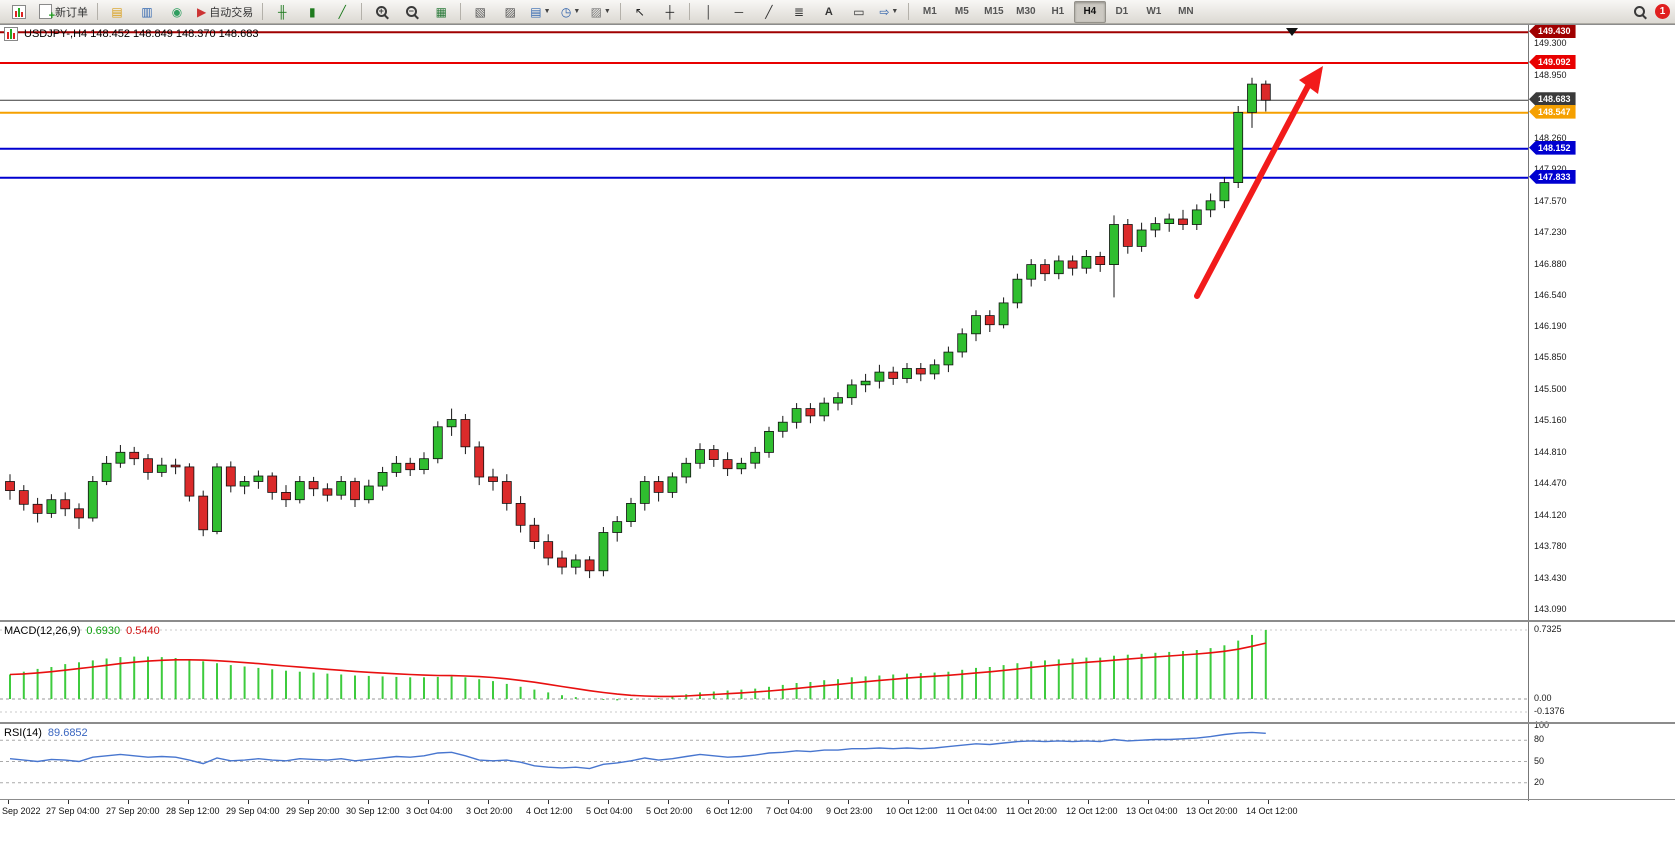 Image resolution: width=1675 pixels, height=856 pixels. Describe the element at coordinates (961, 11) in the screenshot. I see `timeframe-M5: M5` at that location.